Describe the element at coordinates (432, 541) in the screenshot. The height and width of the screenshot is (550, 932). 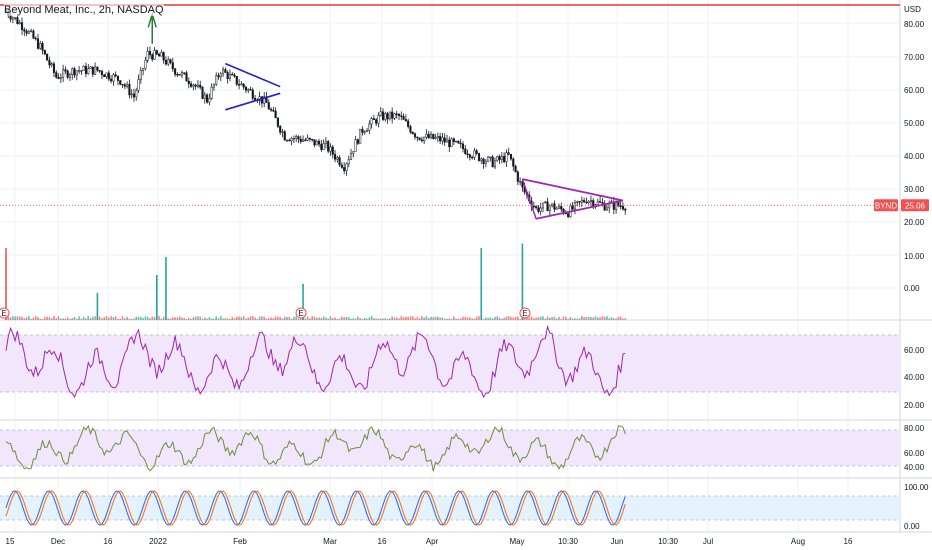
I see `time-axis-label: Apr` at that location.